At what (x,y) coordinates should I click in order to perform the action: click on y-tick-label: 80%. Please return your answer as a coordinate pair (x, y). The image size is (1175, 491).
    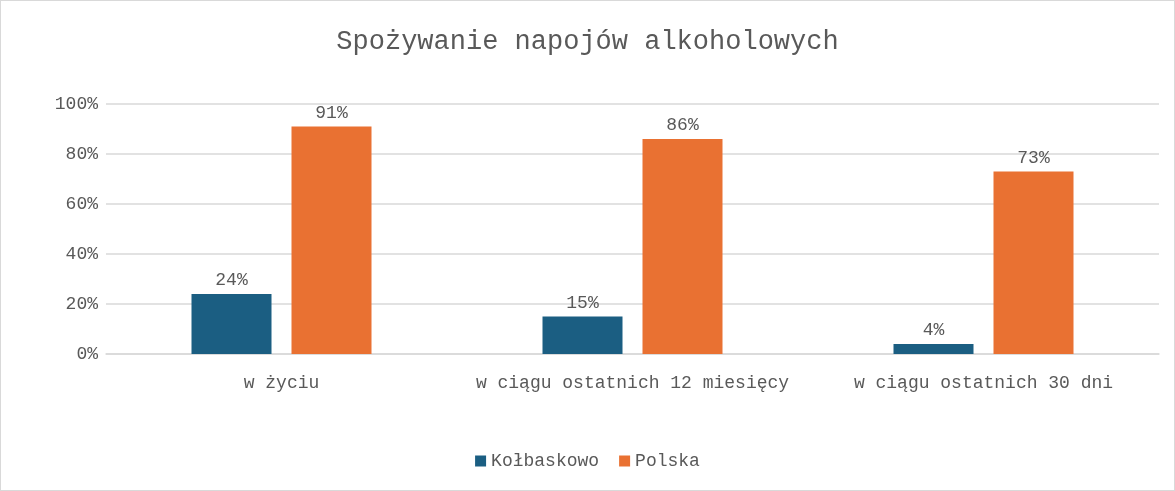
    Looking at the image, I should click on (82, 154).